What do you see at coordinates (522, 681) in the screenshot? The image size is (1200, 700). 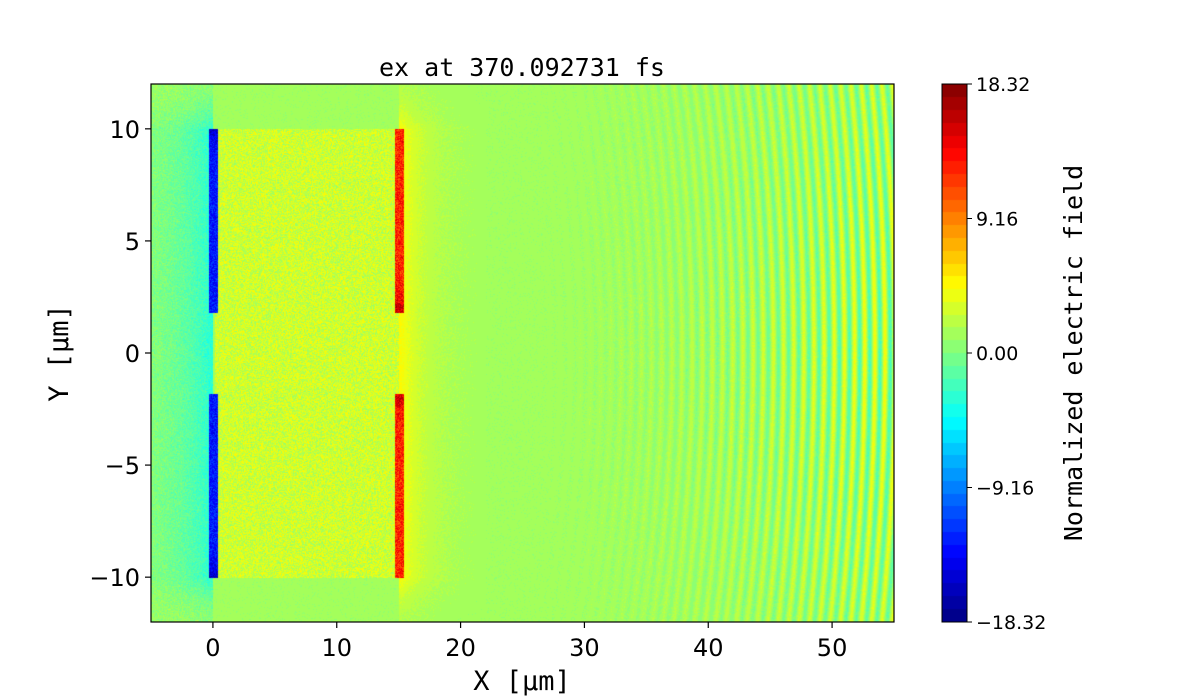 I see `x-axis-label: X [μm]` at bounding box center [522, 681].